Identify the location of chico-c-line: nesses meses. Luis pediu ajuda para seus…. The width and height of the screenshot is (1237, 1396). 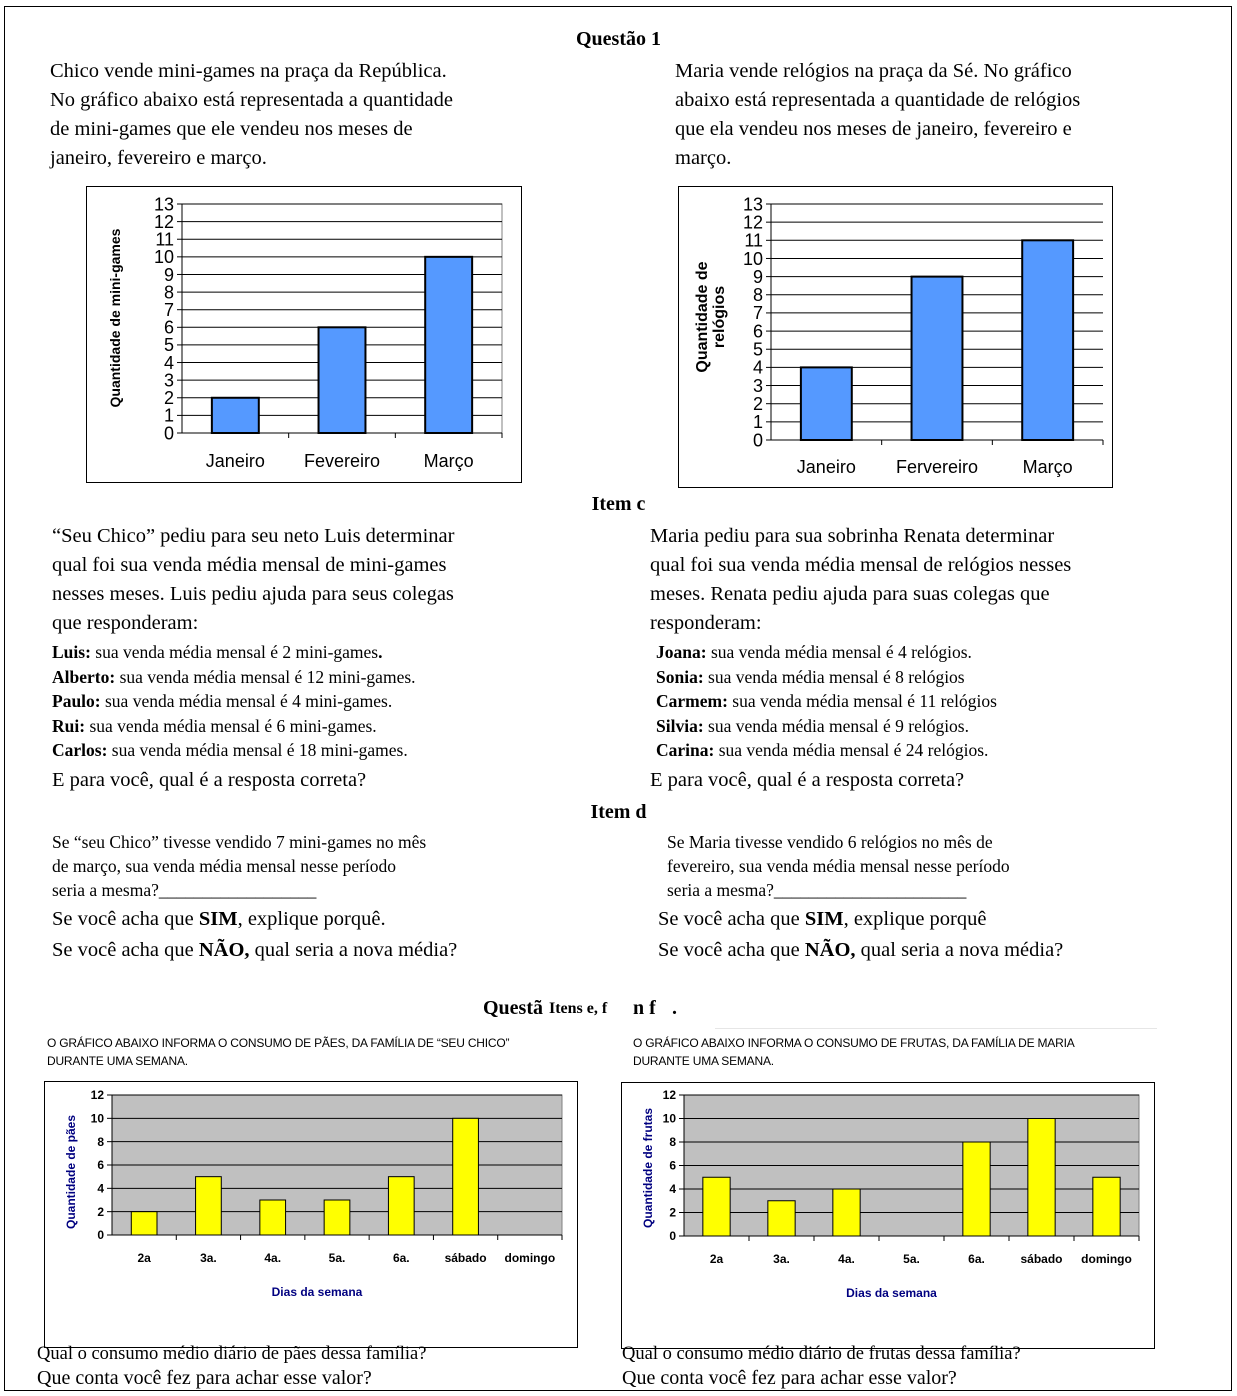
(253, 594).